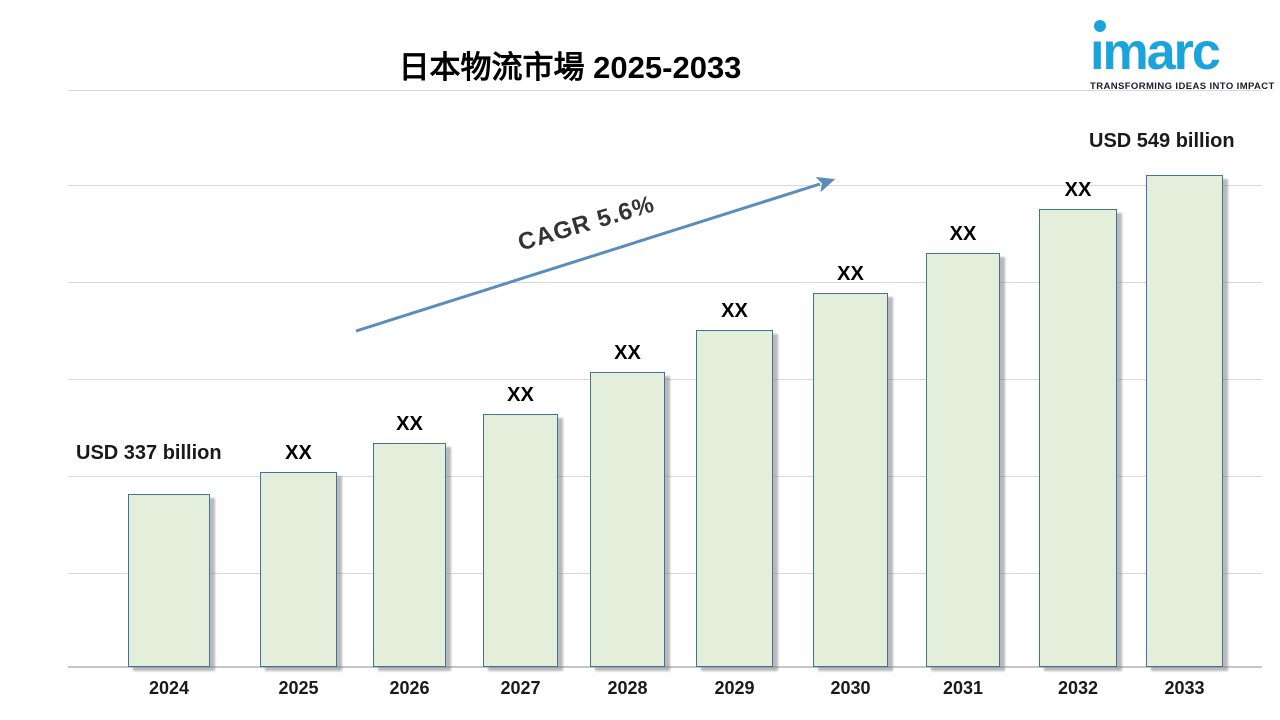 The image size is (1280, 720). I want to click on imarc-logo: ımarc TRANSFORMING IDEAS INTO IMPACT, so click(1182, 52).